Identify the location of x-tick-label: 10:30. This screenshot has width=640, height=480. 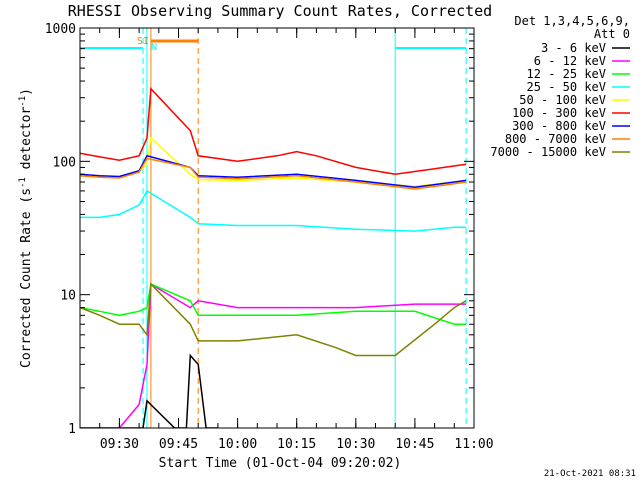
(355, 444).